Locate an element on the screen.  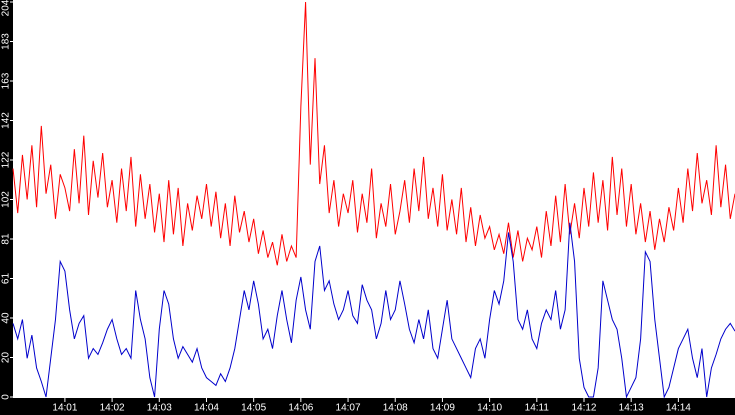
y-tick-label: 183 is located at coordinates (6, 41).